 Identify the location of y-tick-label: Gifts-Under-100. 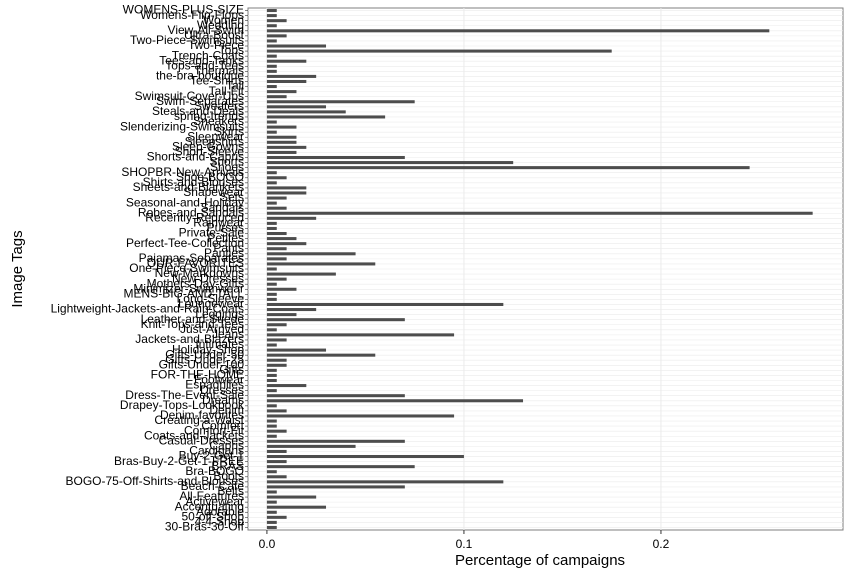
(202, 364).